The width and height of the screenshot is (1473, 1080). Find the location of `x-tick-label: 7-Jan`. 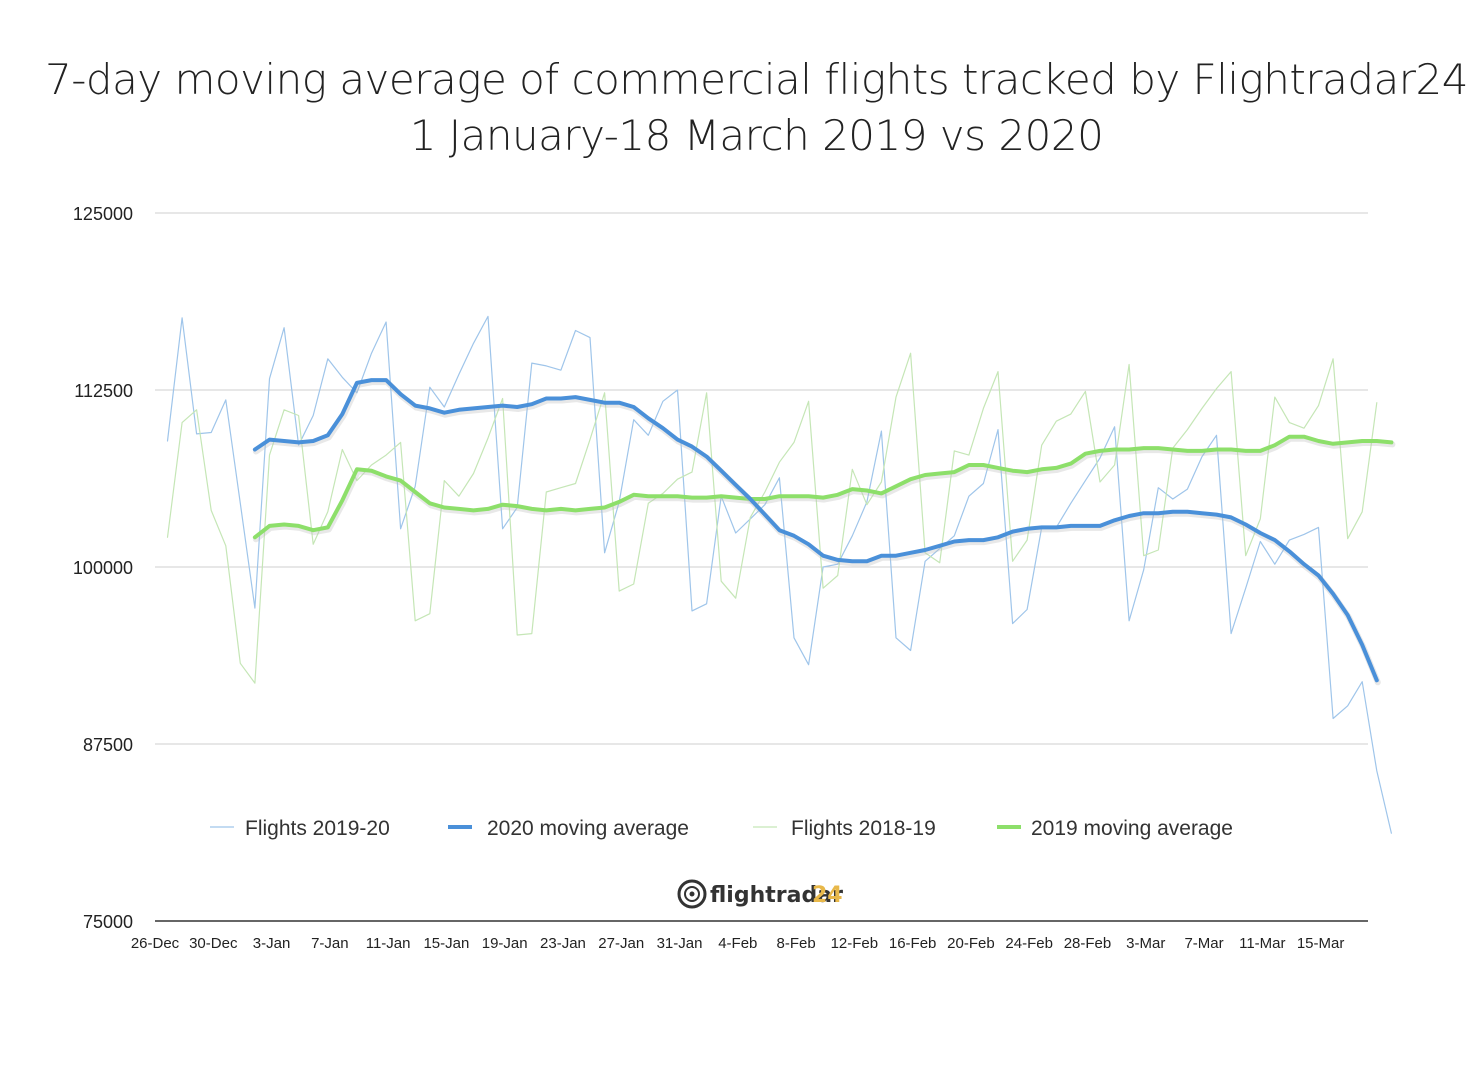

x-tick-label: 7-Jan is located at coordinates (330, 943).